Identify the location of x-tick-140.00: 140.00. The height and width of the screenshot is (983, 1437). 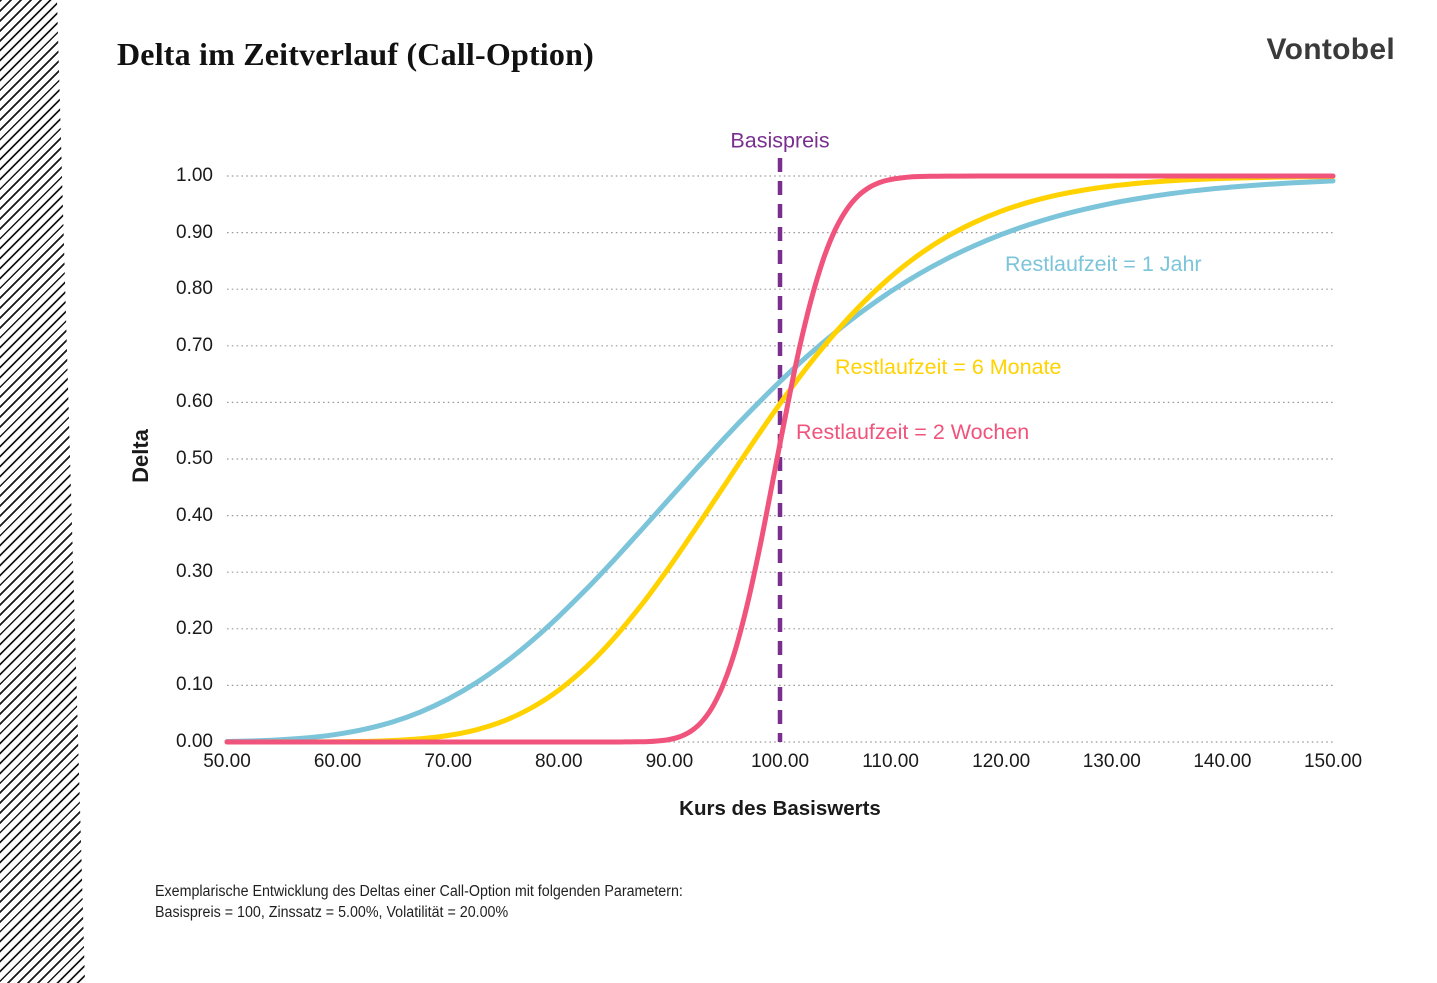
(1222, 761).